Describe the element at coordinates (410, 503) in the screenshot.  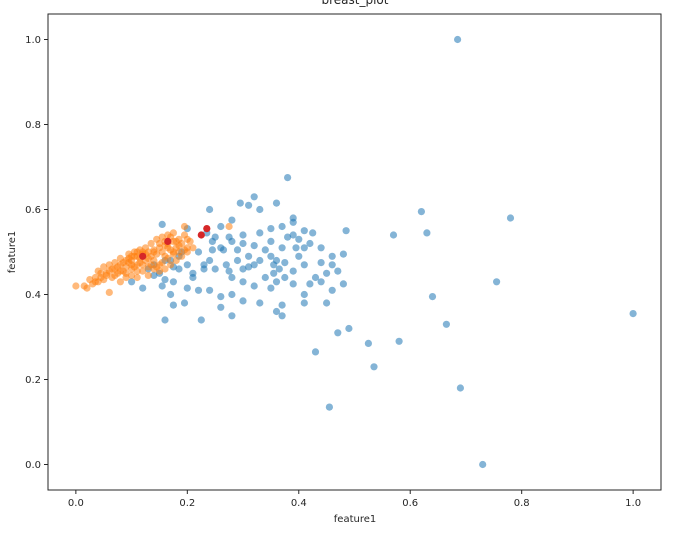
I see `x-tick-label: 0.6` at that location.